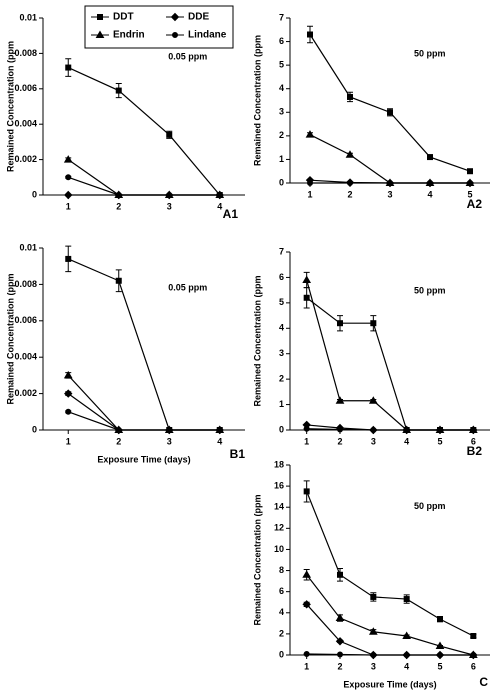  I want to click on annotation: 0.05 ppm, so click(187, 56).